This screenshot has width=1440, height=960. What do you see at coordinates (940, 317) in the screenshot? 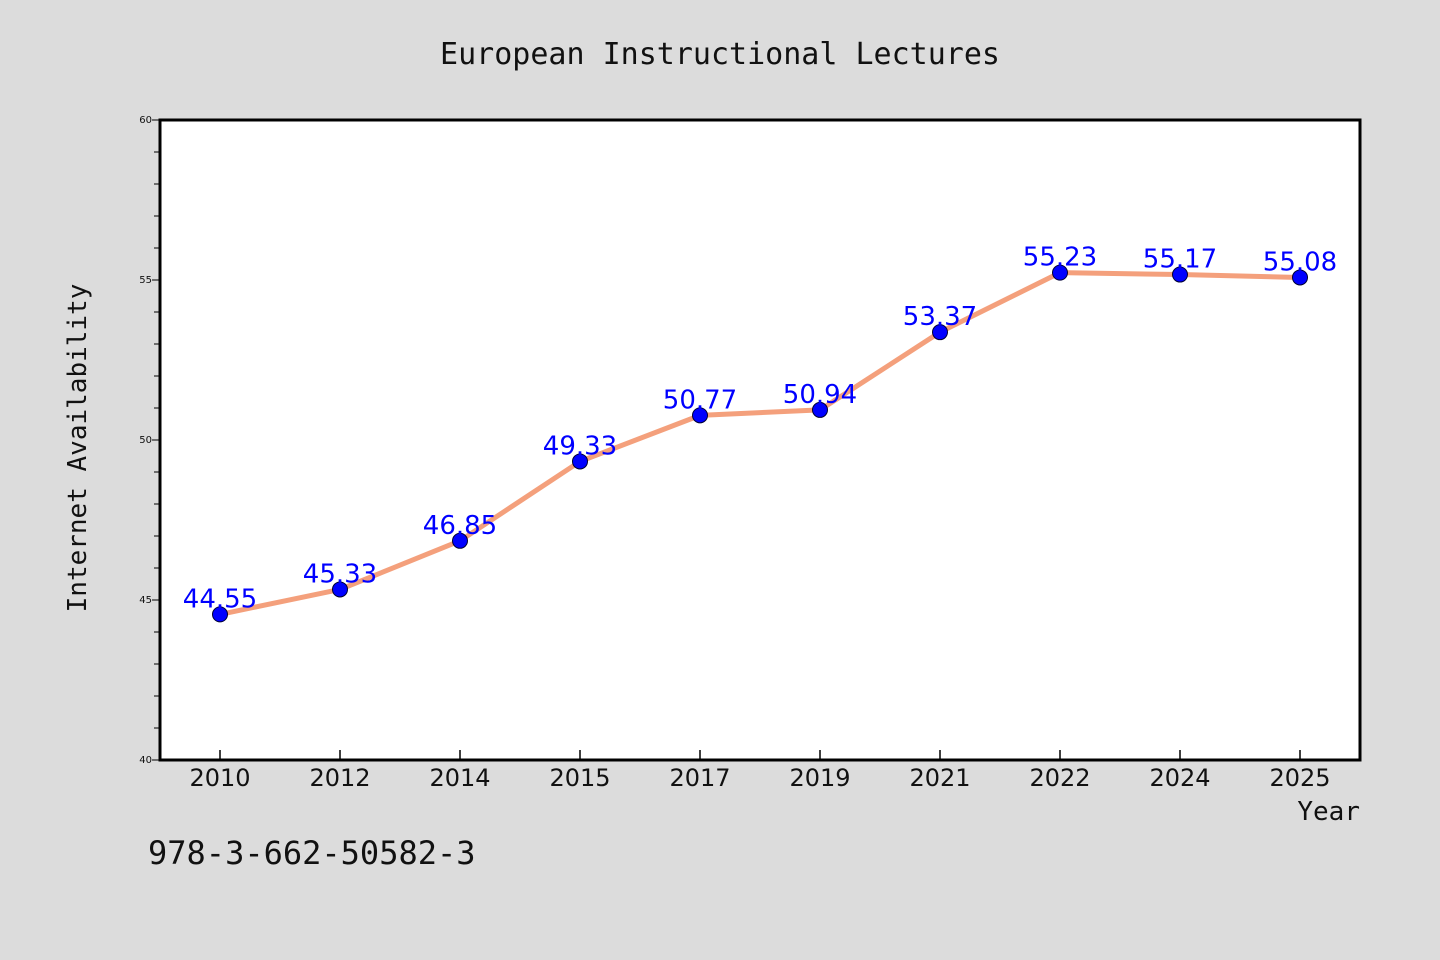
I see `data-point-label: 53.37` at bounding box center [940, 317].